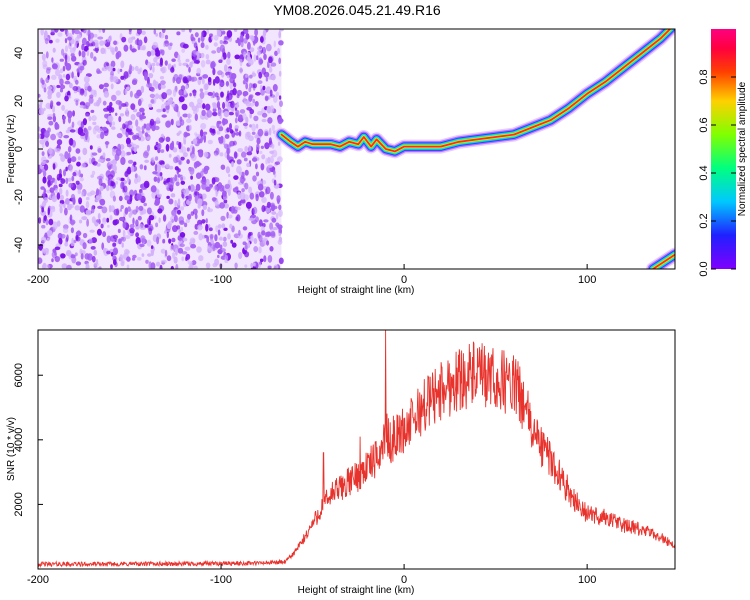 This screenshot has width=750, height=600. What do you see at coordinates (704, 268) in the screenshot?
I see `svg-text: 0.0` at bounding box center [704, 268].